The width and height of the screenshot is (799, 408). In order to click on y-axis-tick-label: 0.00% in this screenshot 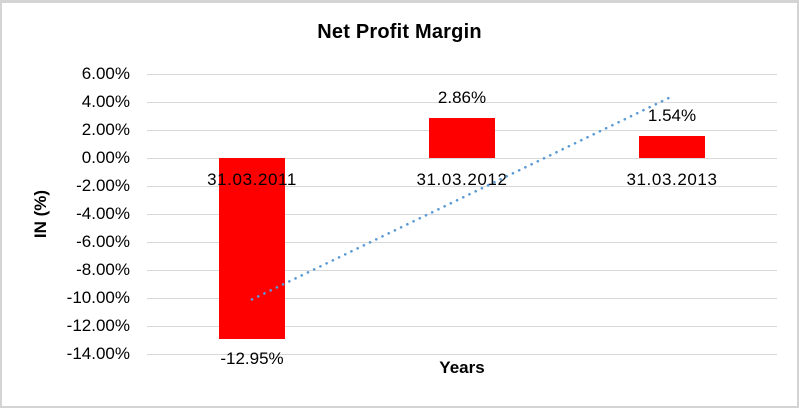, I will do `click(105, 157)`.